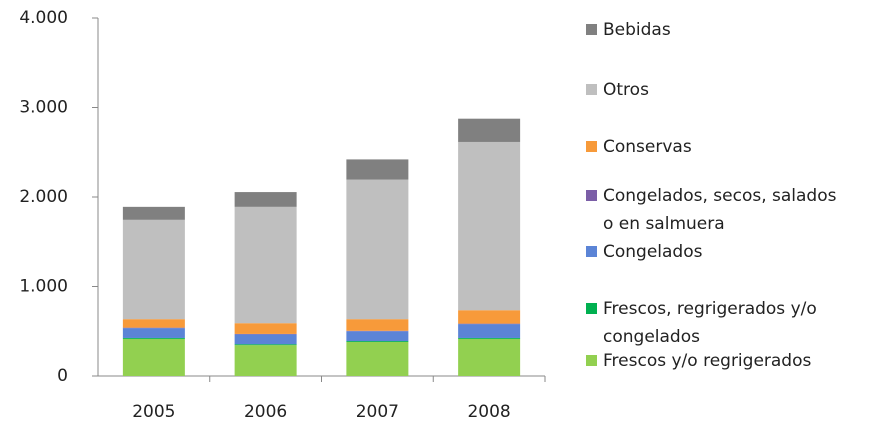 The width and height of the screenshot is (889, 425). What do you see at coordinates (728, 252) in the screenshot?
I see `legend-item: Congelados` at bounding box center [728, 252].